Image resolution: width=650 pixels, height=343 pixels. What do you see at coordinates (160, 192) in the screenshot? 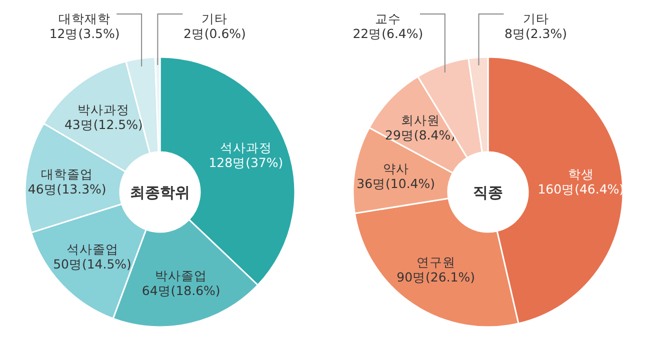
I see `text: 최종학위` at bounding box center [160, 192].